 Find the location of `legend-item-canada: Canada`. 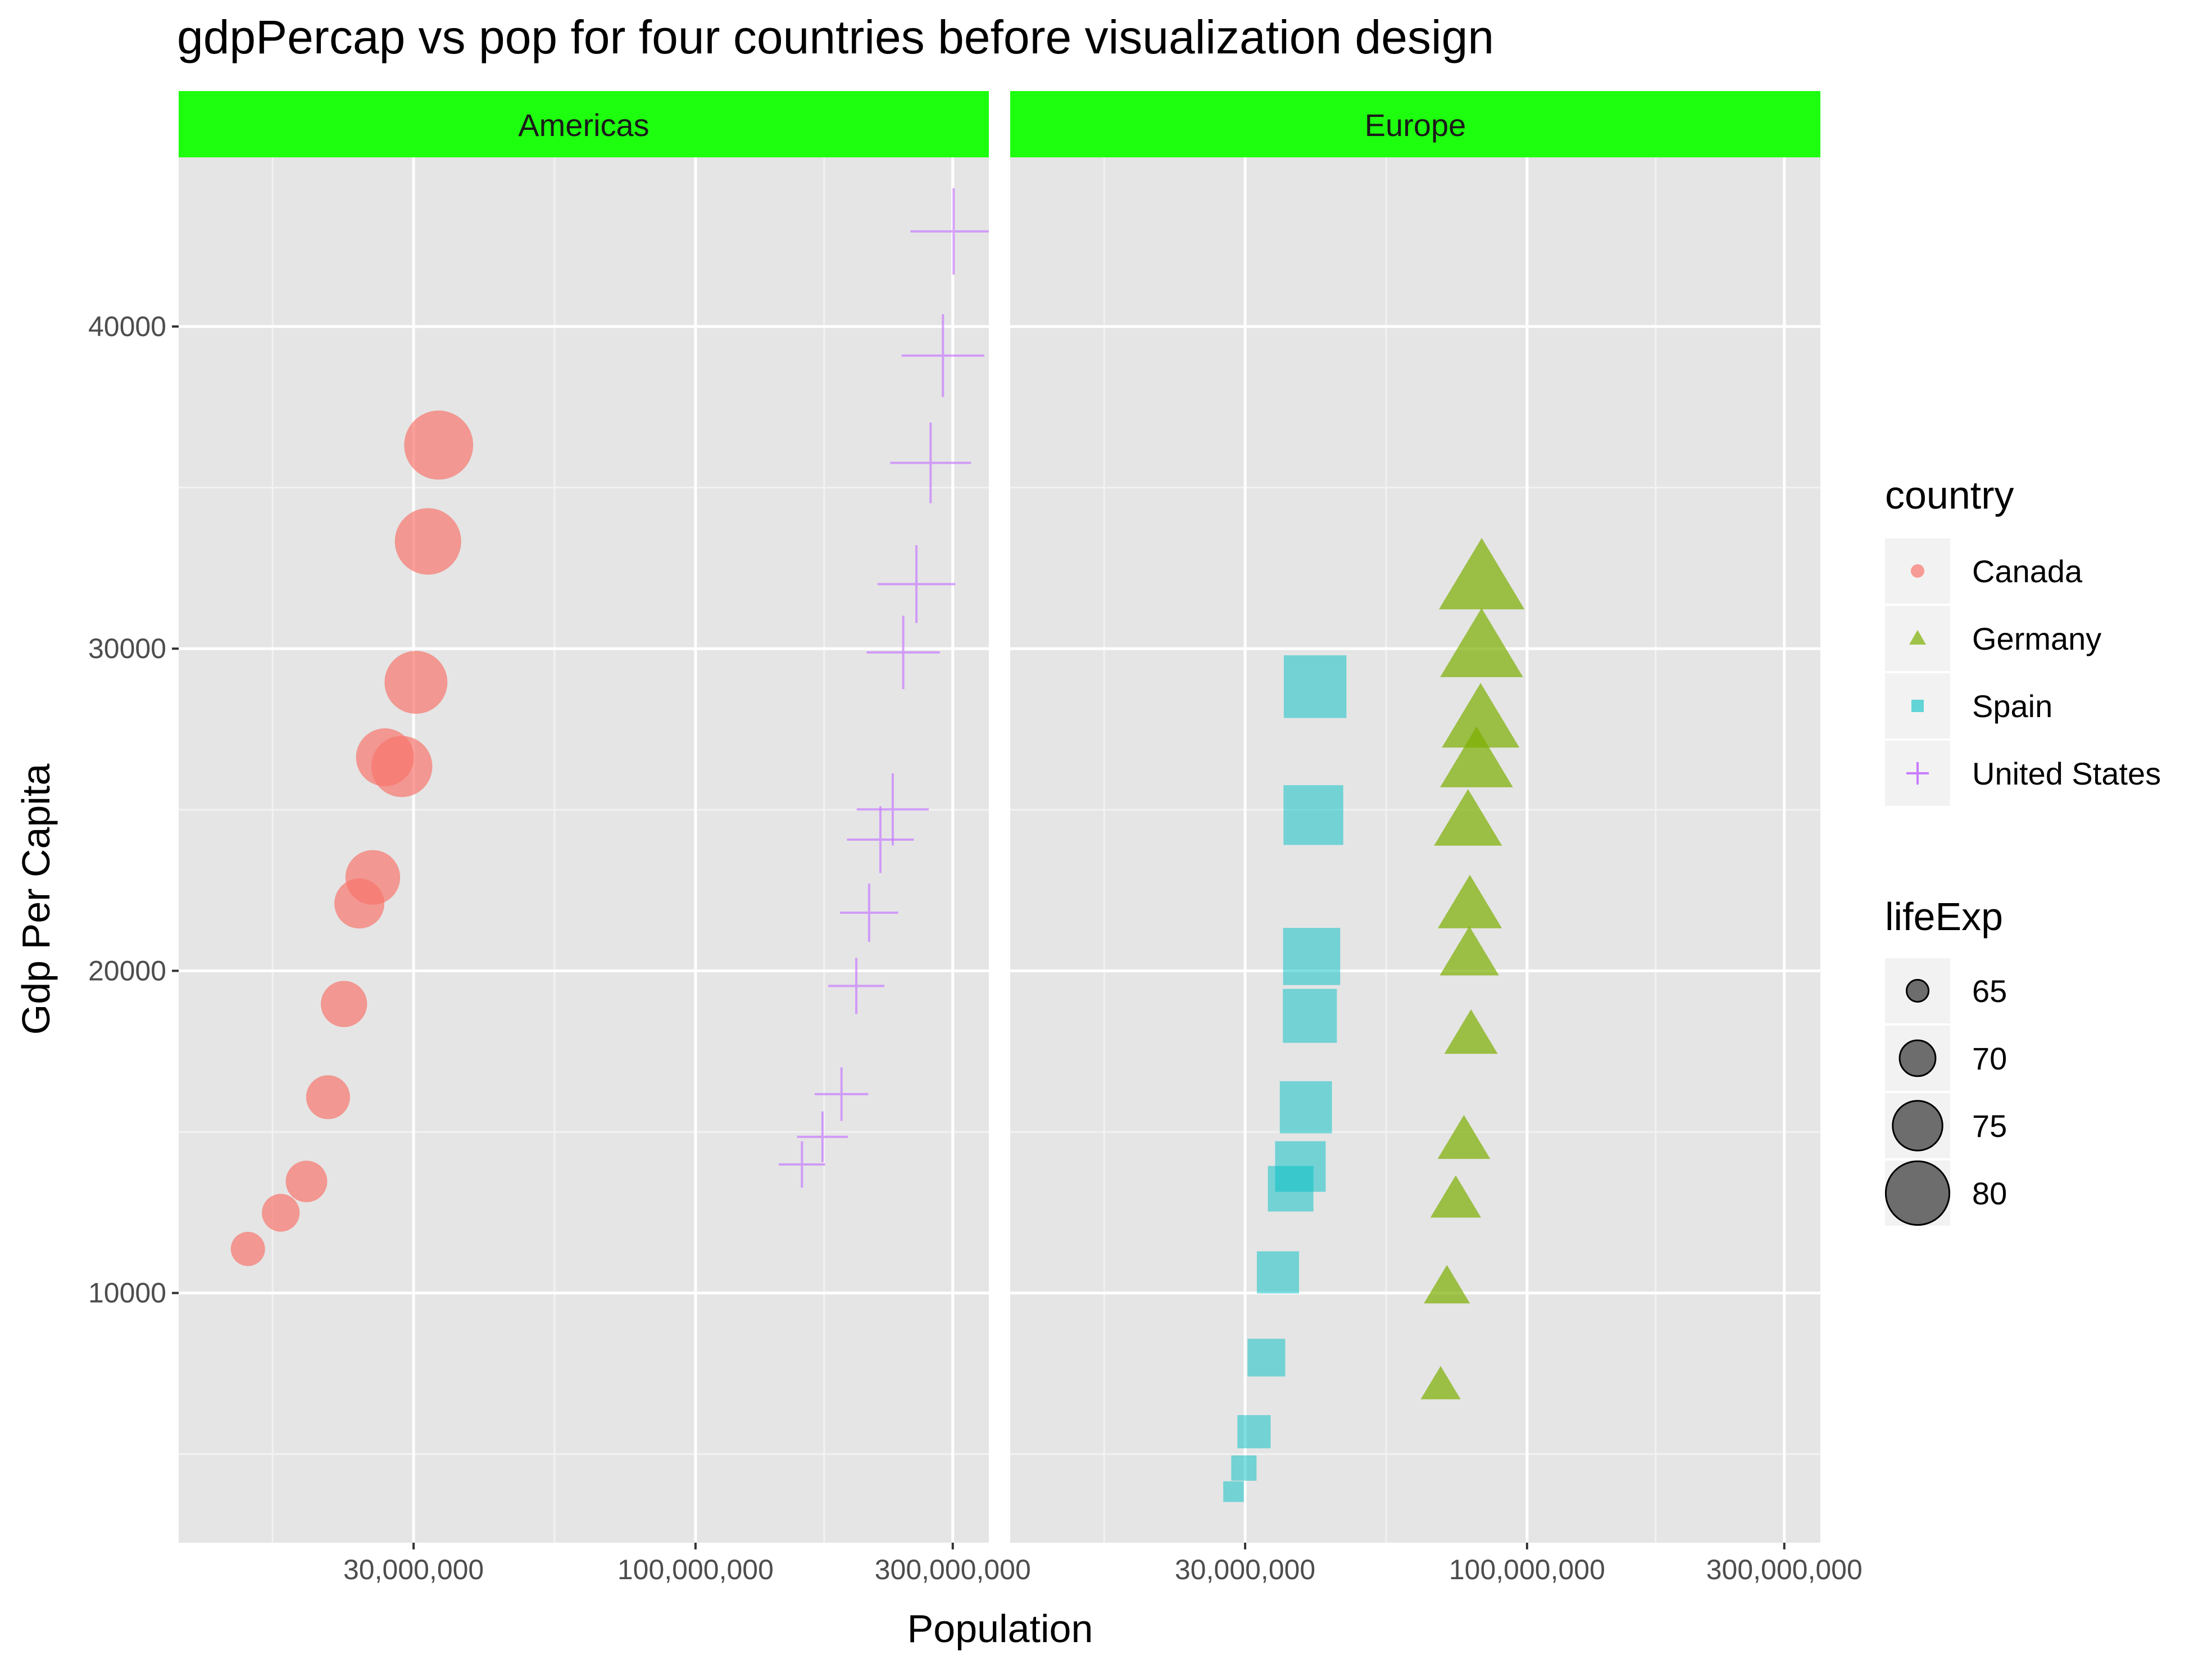

legend-item-canada: Canada is located at coordinates (1984, 571).